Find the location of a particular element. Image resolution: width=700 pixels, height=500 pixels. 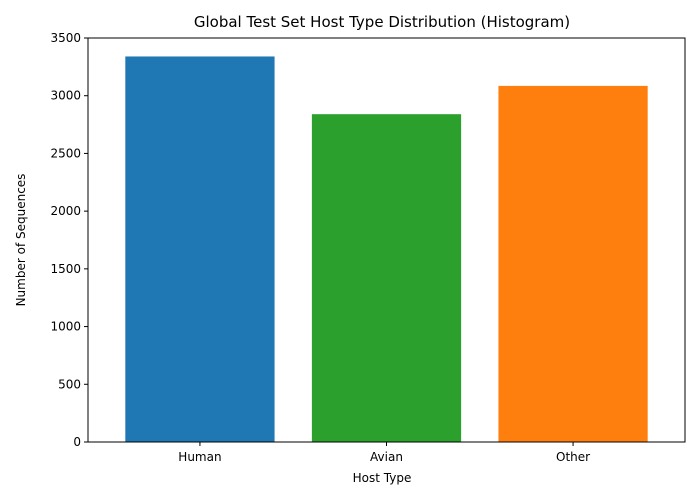

x-axis-ticks: Human Avian Other is located at coordinates (384, 453).